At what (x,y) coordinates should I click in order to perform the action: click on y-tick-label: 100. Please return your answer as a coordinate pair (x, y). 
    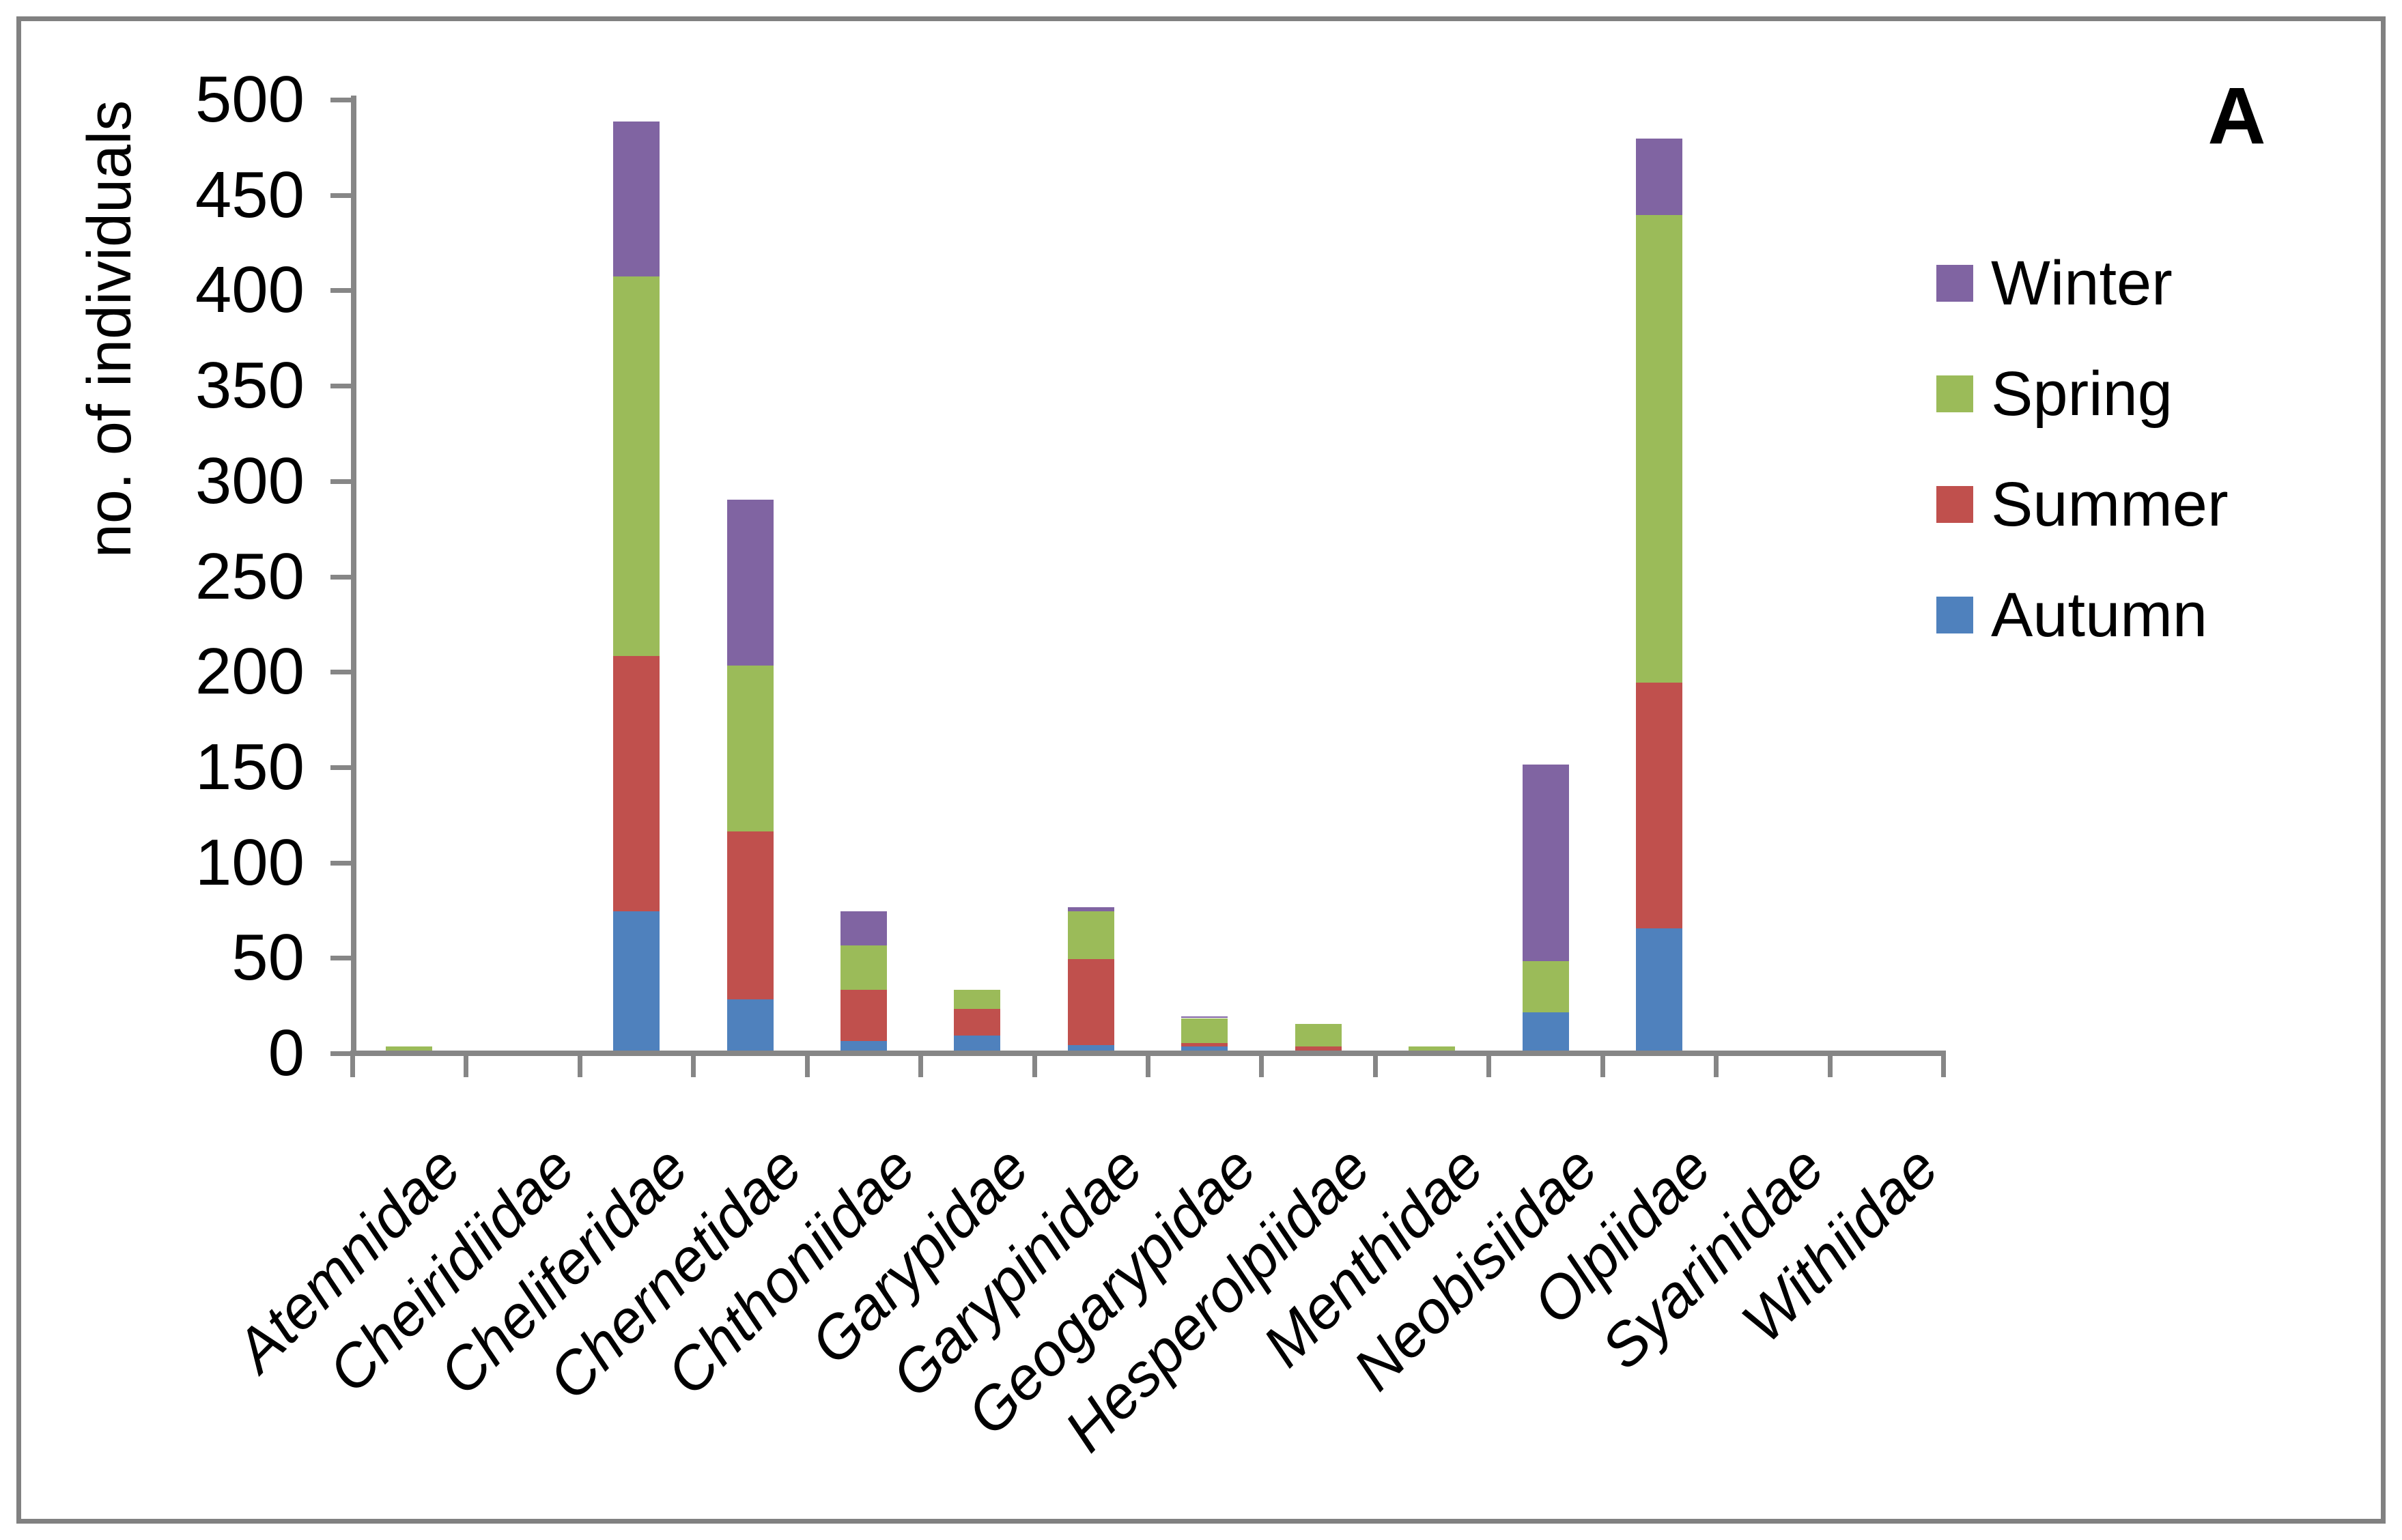
    Looking at the image, I should click on (250, 862).